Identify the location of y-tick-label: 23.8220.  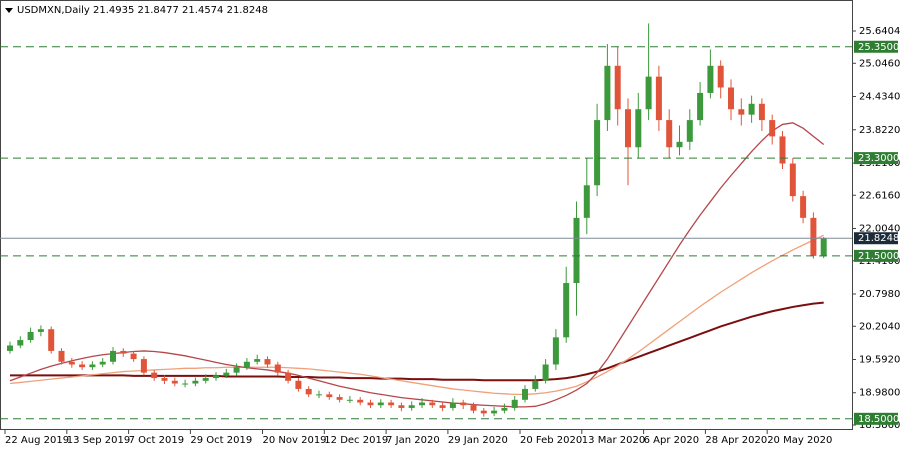
(879, 130).